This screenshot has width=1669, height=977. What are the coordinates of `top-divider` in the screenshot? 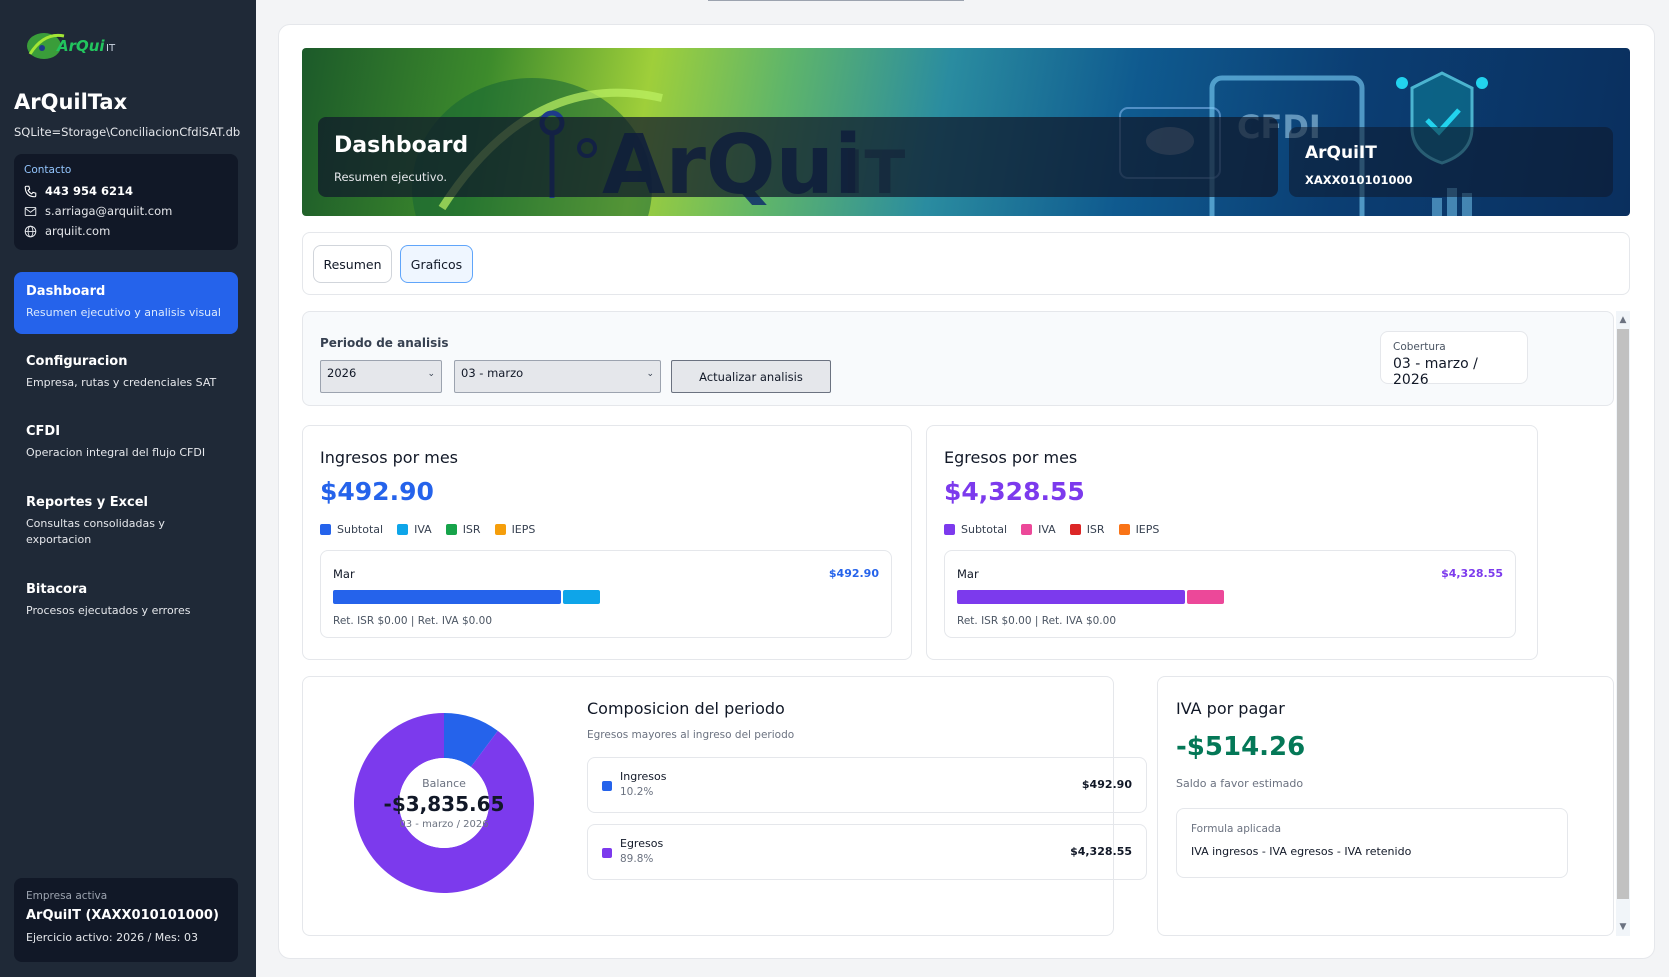 It's located at (836, 0).